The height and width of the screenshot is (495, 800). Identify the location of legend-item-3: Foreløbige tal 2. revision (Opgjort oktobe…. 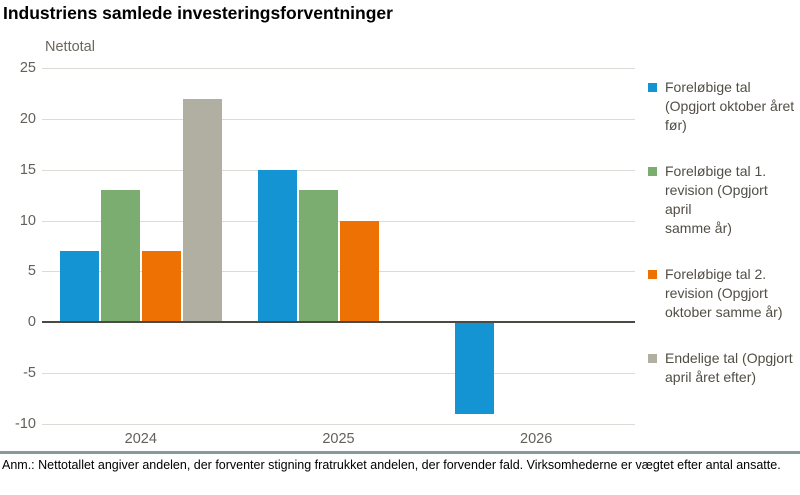
(723, 293).